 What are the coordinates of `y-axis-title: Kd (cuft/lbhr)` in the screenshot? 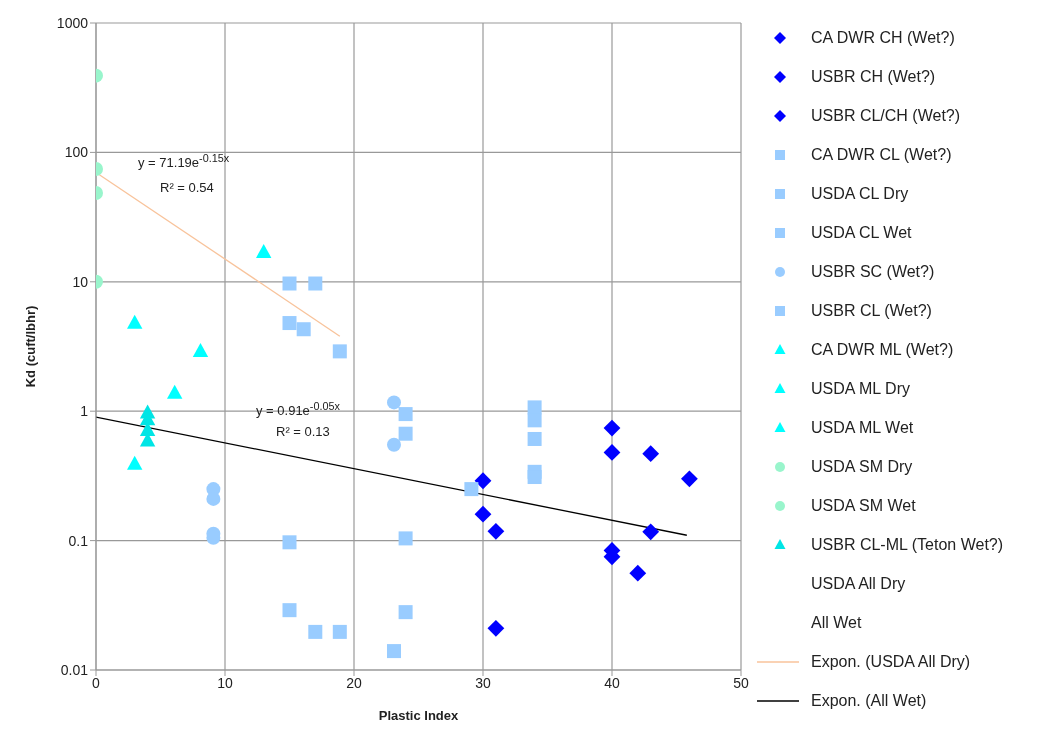 It's located at (30, 346).